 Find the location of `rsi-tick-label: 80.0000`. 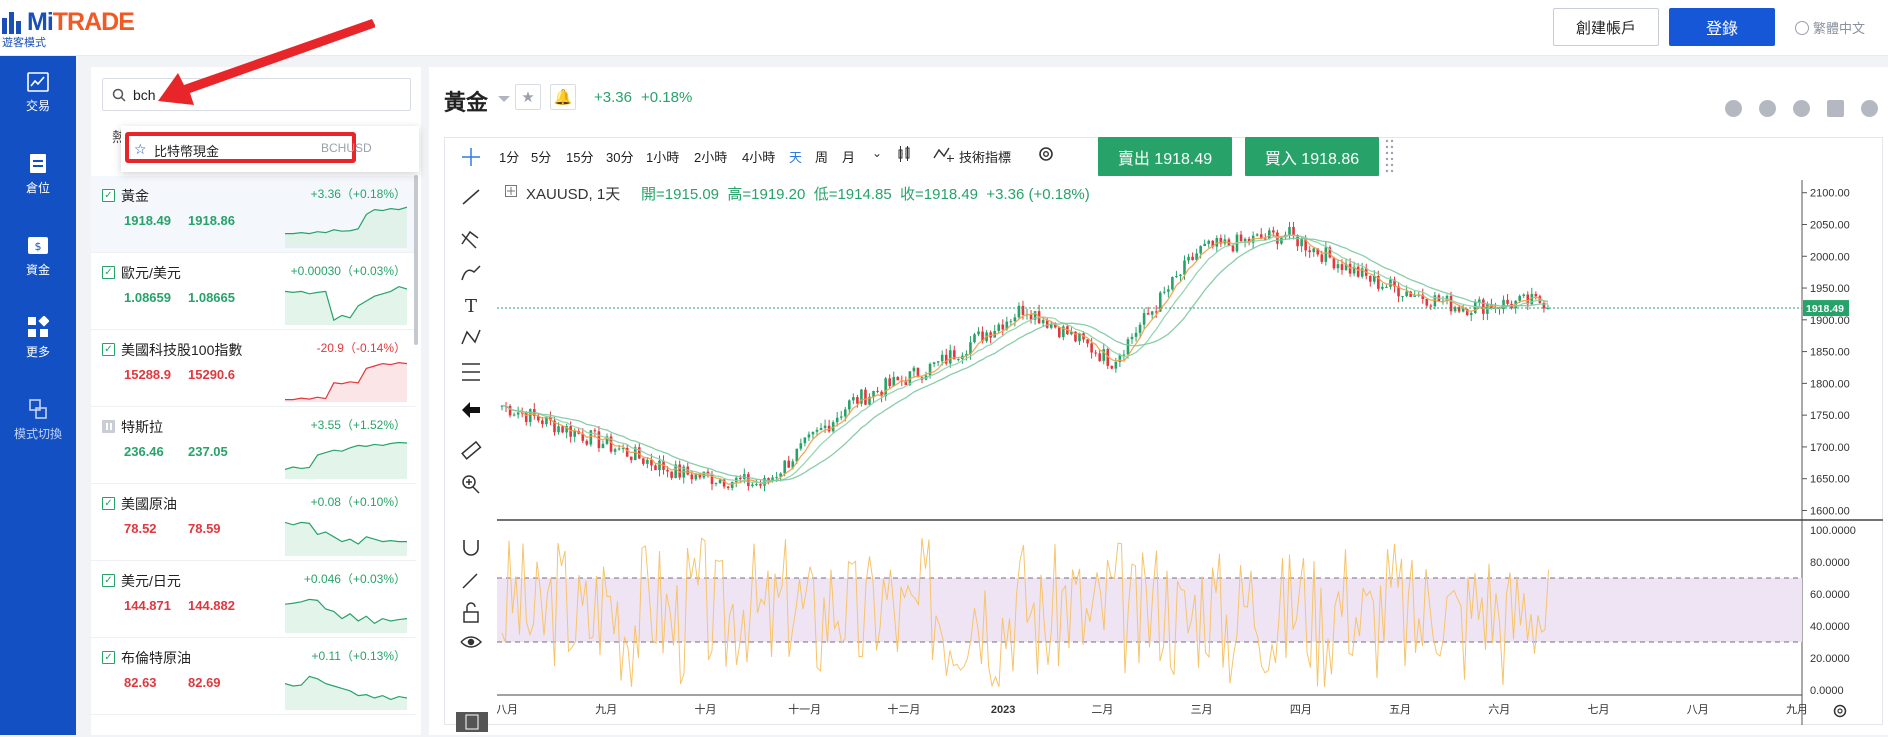

rsi-tick-label: 80.0000 is located at coordinates (1830, 563).